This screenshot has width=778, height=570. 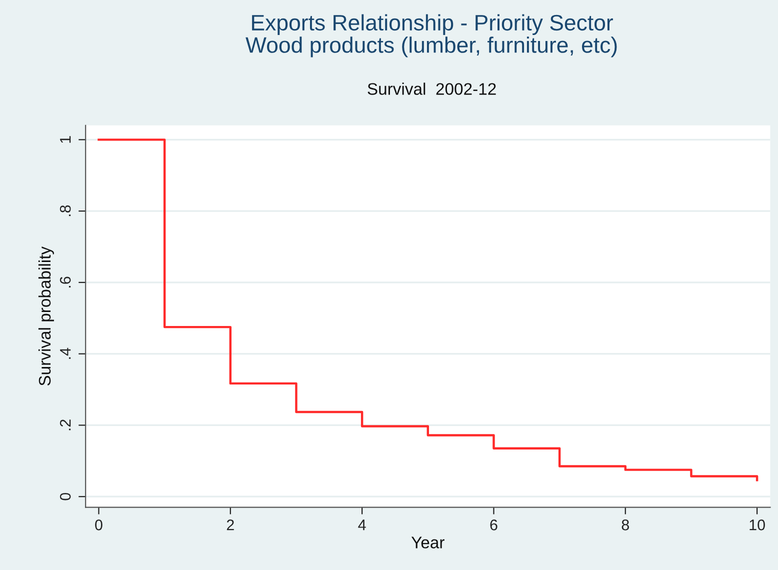 What do you see at coordinates (625, 525) in the screenshot?
I see `x-tick-label: 8` at bounding box center [625, 525].